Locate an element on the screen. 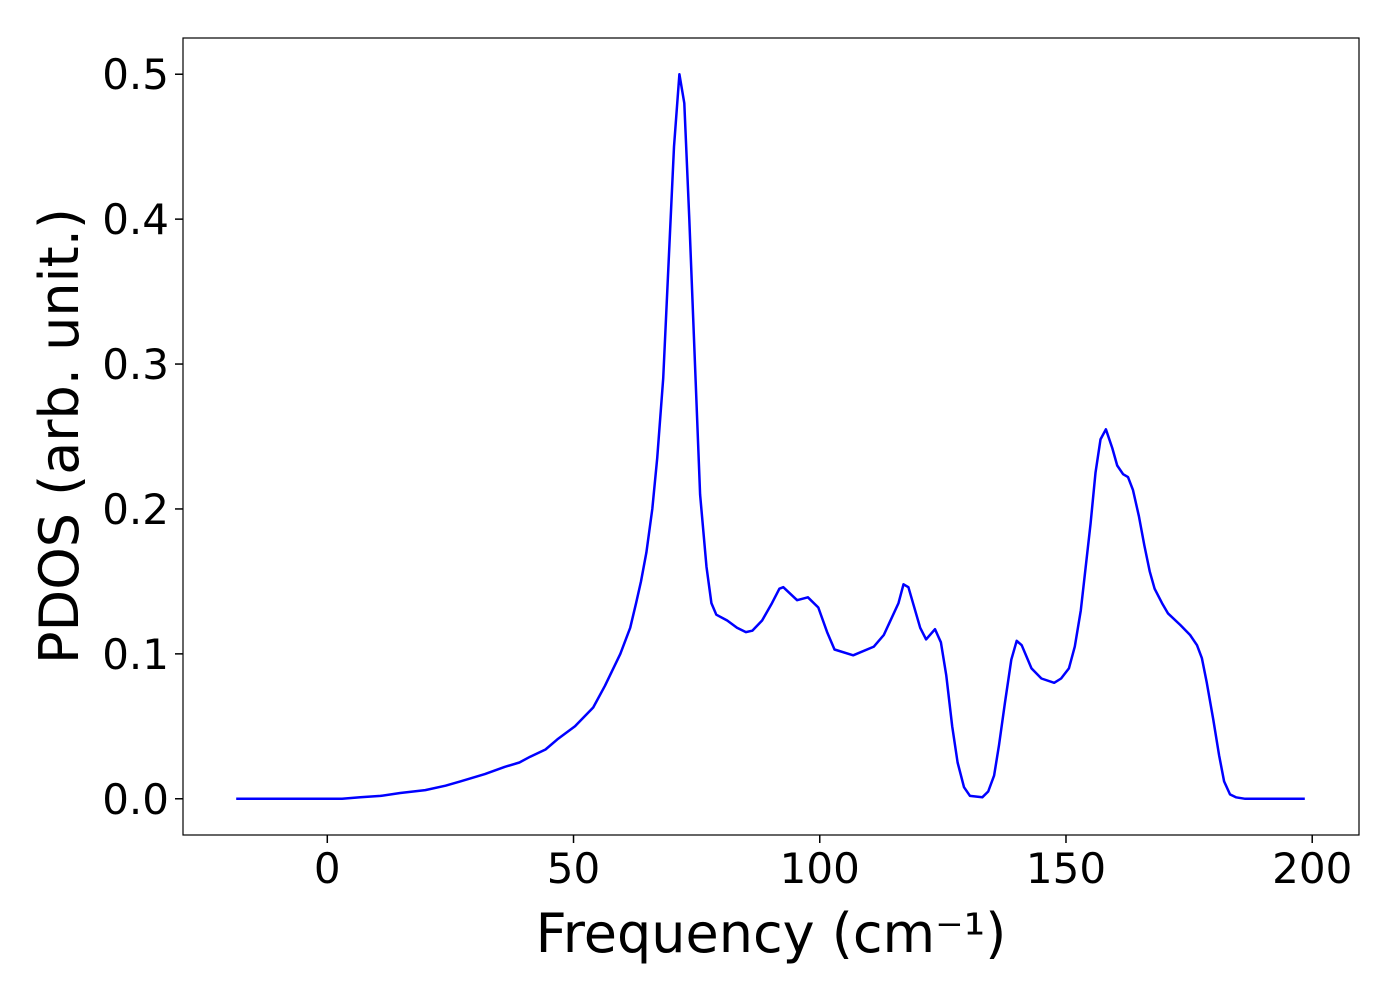 This screenshot has height=1000, width=1400. y-tick-label: 0.0 is located at coordinates (135, 799).